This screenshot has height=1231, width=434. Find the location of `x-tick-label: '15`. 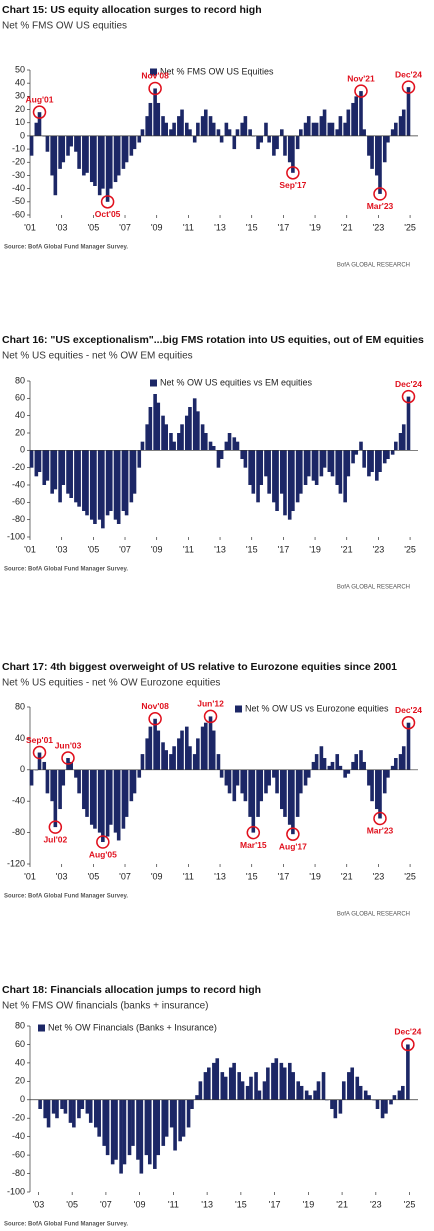

x-tick-label: '15 is located at coordinates (241, 1204).